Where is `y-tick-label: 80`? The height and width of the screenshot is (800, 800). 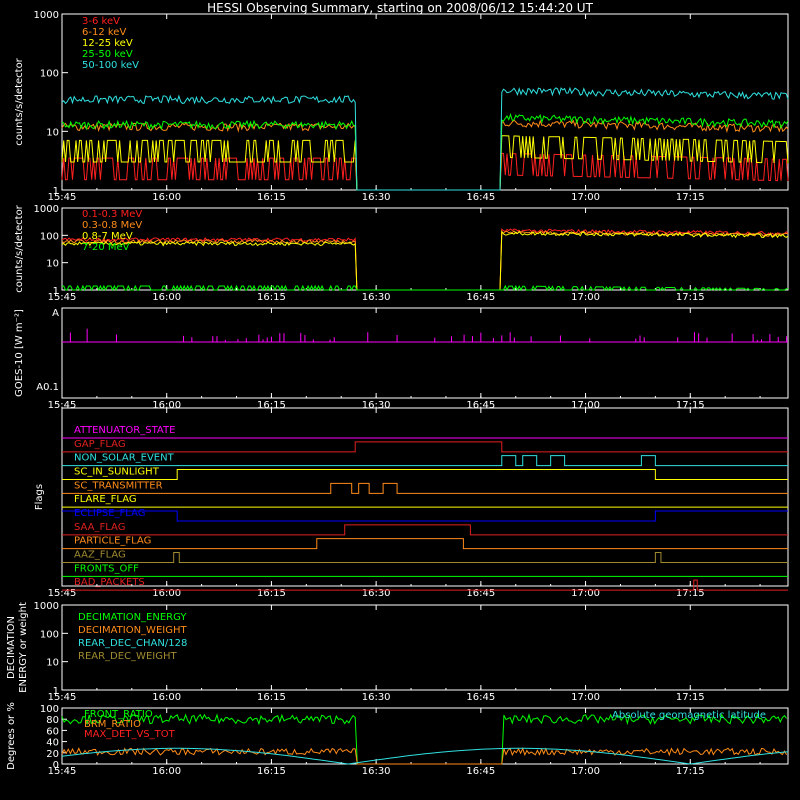
y-tick-label: 80 is located at coordinates (52, 720).